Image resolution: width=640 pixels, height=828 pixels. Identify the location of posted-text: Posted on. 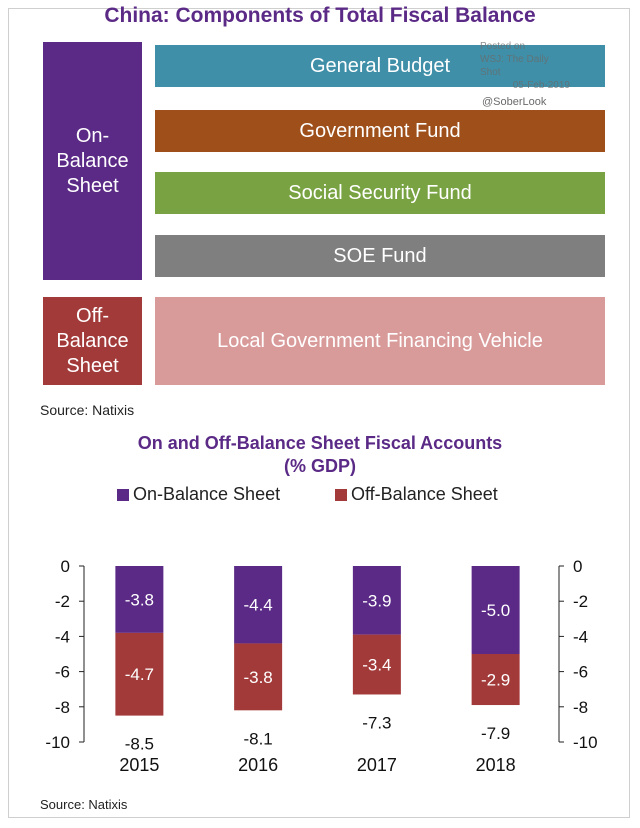
(503, 46).